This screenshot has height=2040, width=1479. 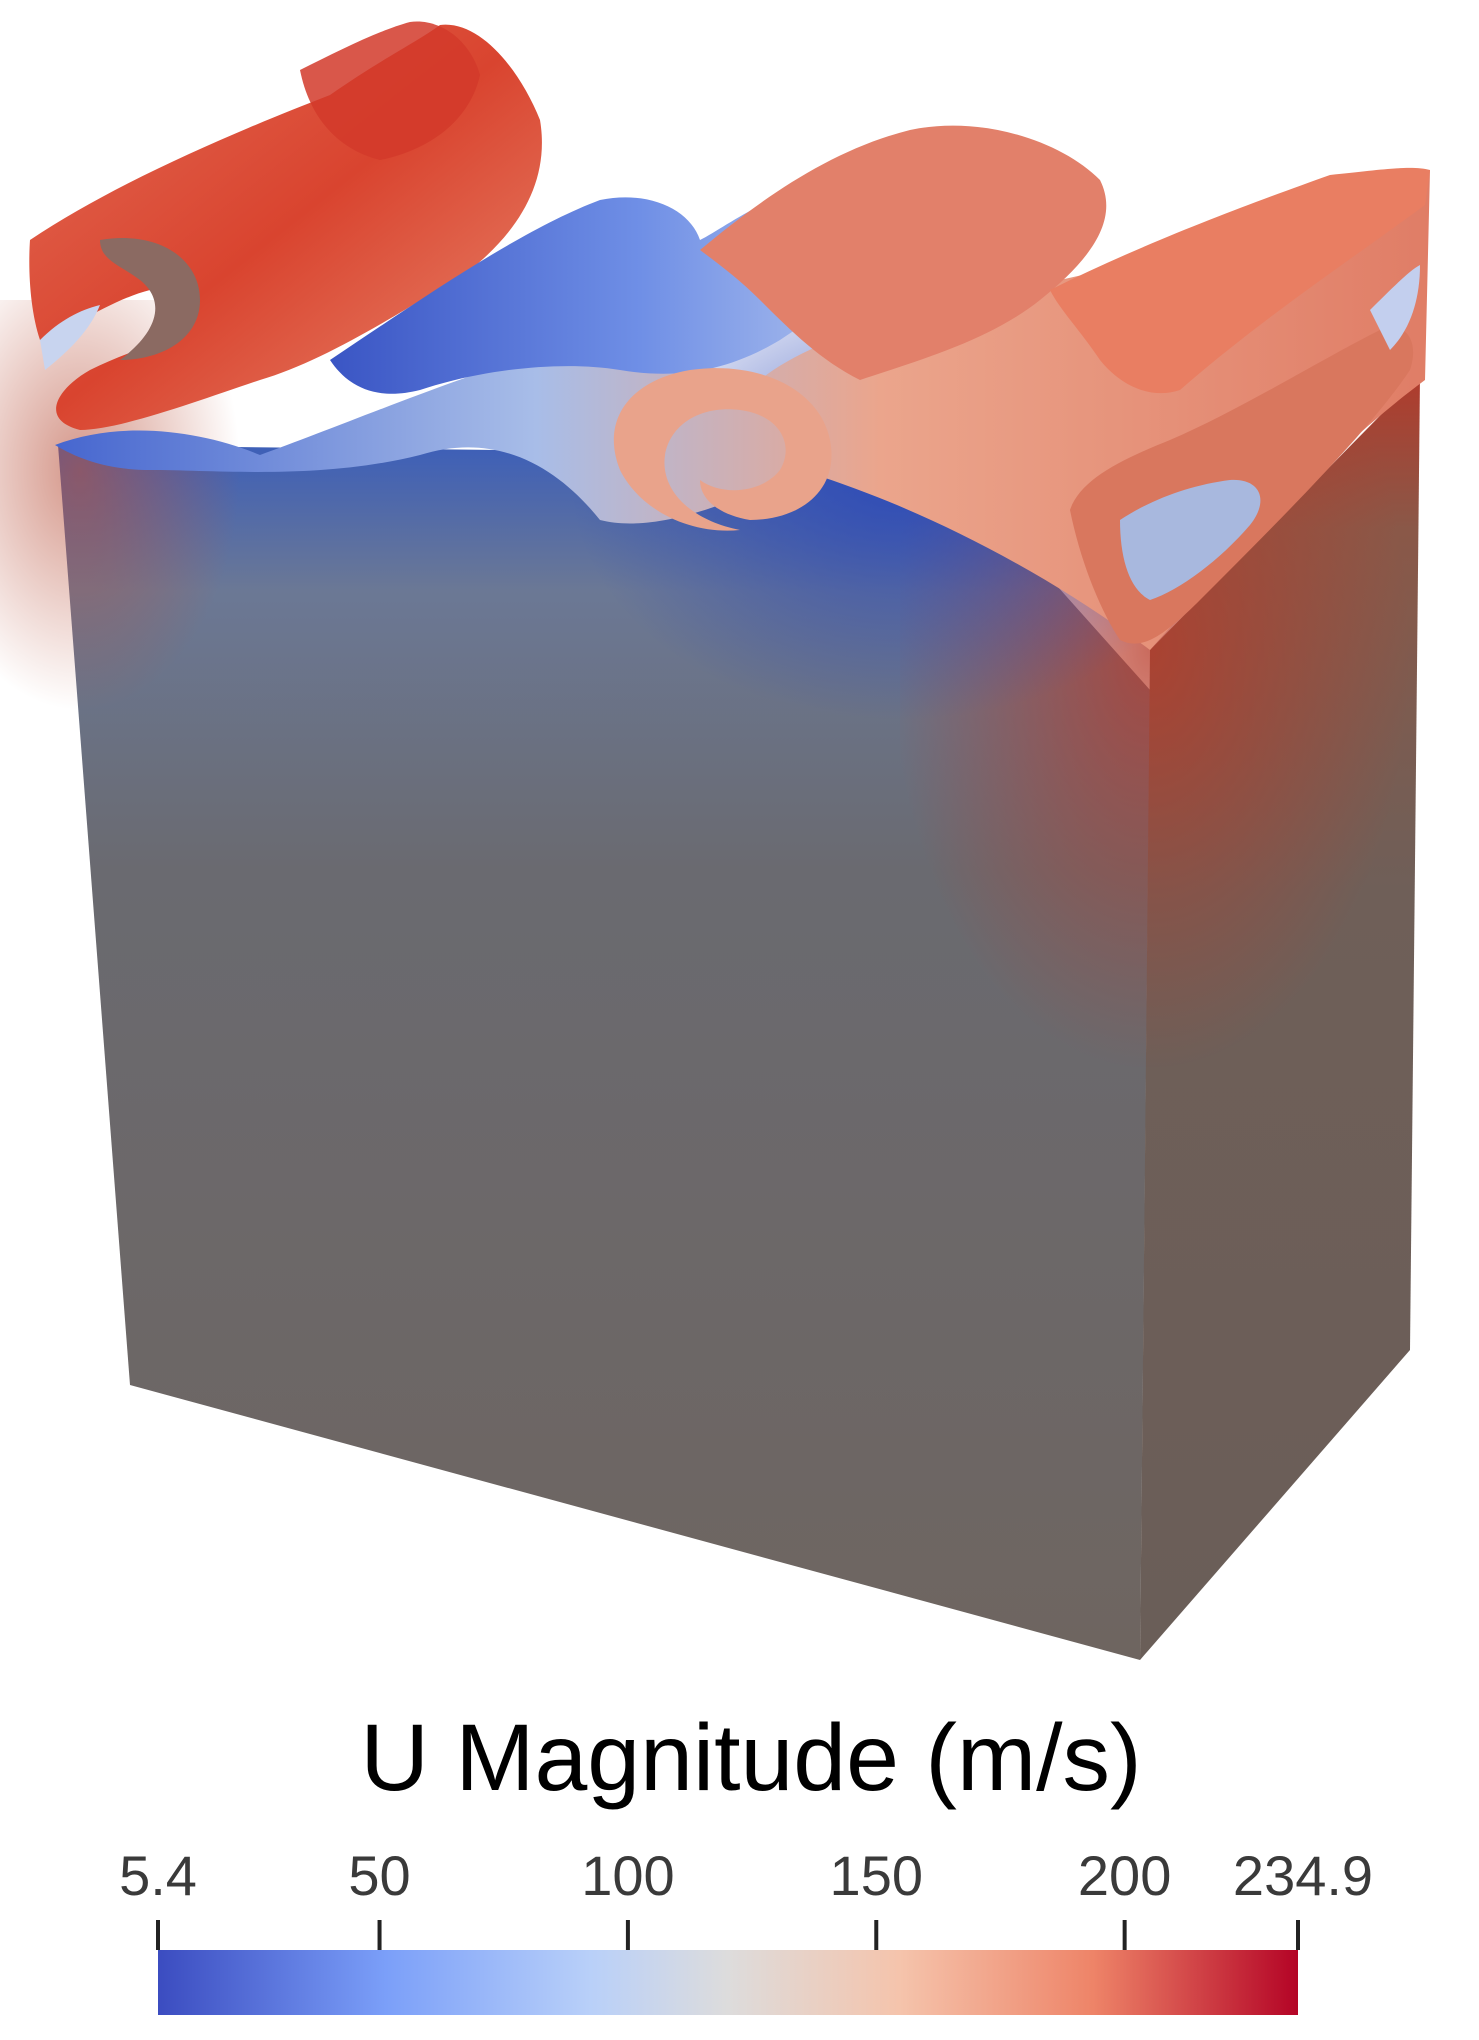 What do you see at coordinates (379, 1875) in the screenshot?
I see `colorbar-tick-label: 50` at bounding box center [379, 1875].